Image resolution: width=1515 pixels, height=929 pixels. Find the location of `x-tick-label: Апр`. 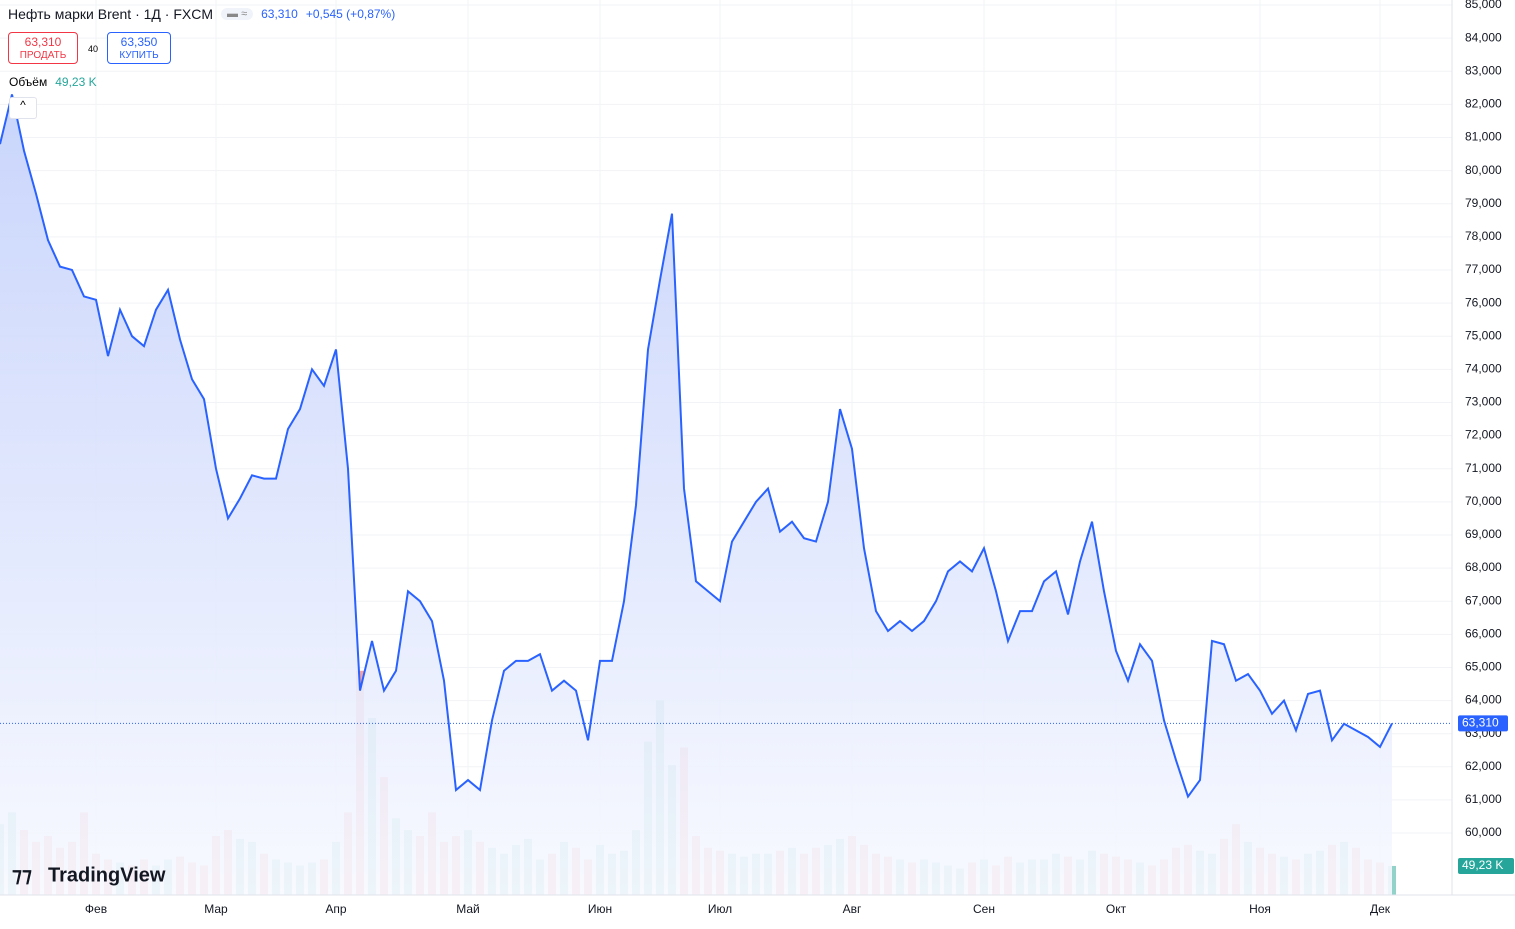

x-tick-label: Апр is located at coordinates (336, 909).